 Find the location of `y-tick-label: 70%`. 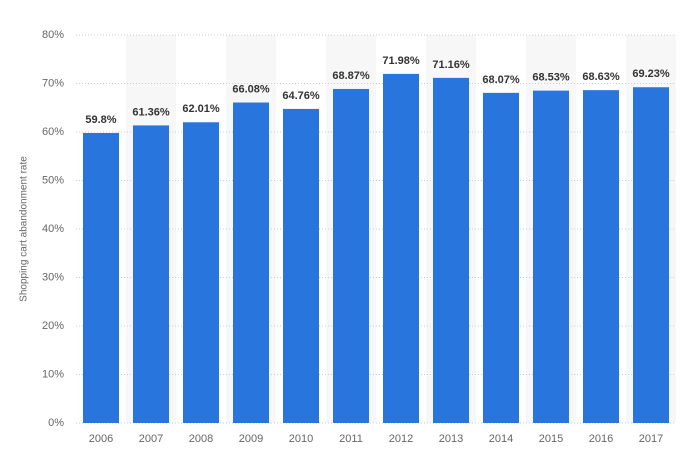

y-tick-label: 70% is located at coordinates (53, 83).